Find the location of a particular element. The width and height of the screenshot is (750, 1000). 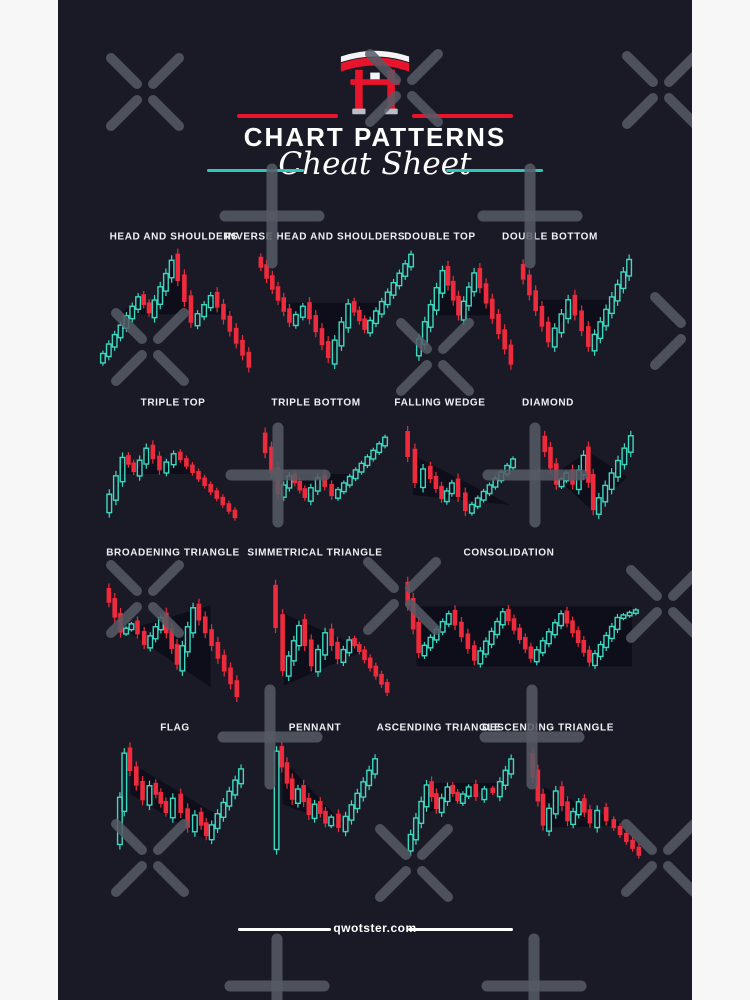

pattern-panel-diamond is located at coordinates (586, 473).